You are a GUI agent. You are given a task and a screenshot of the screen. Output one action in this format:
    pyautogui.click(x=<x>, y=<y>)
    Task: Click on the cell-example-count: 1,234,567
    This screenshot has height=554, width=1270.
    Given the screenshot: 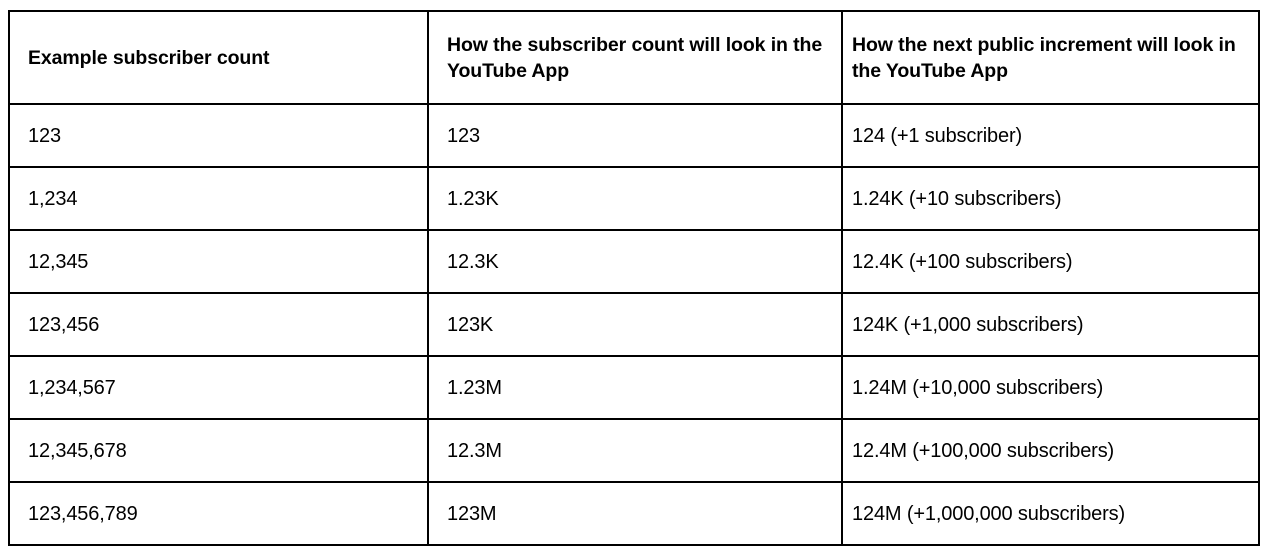 What is the action you would take?
    pyautogui.click(x=218, y=387)
    